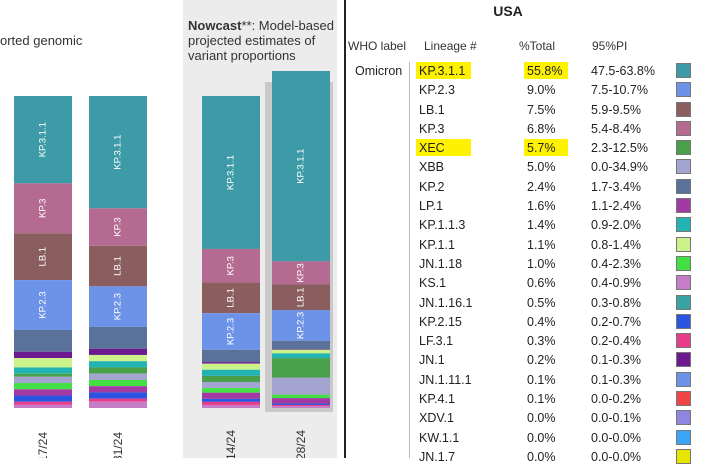  Describe the element at coordinates (616, 456) in the screenshot. I see `prediction-interval: 0.0-0.0%` at that location.